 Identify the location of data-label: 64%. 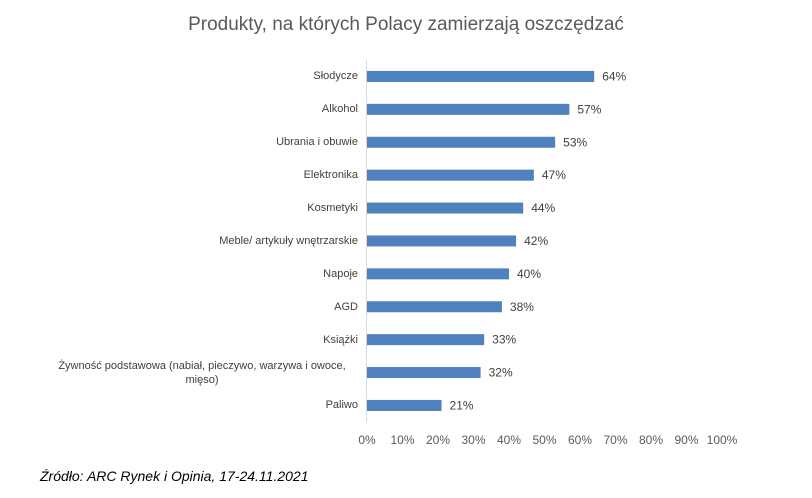
(614, 76).